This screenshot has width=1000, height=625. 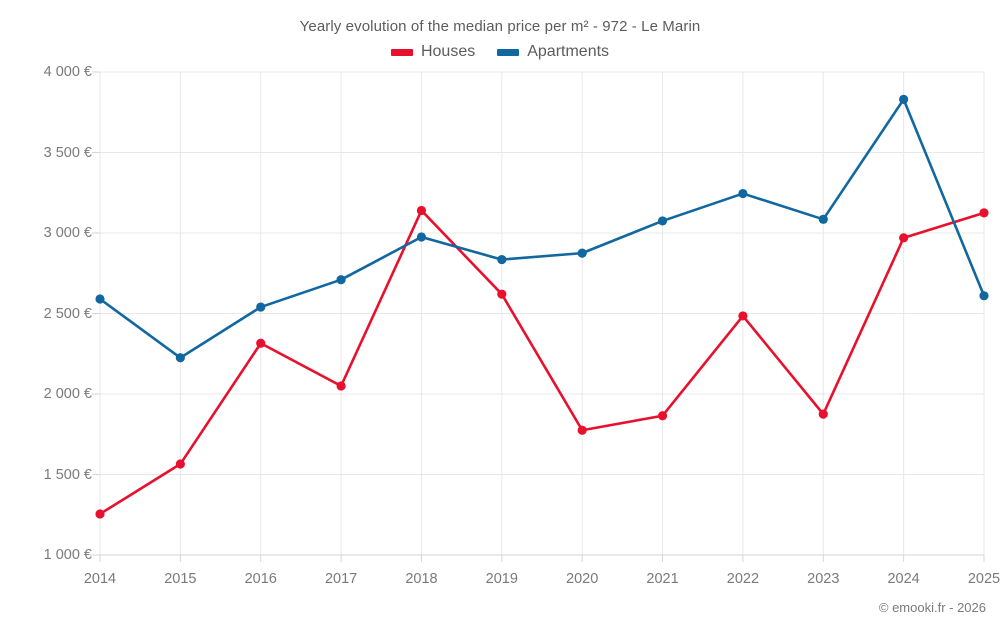 What do you see at coordinates (67, 394) in the screenshot?
I see `y-axis-label-2000: 2 000 €` at bounding box center [67, 394].